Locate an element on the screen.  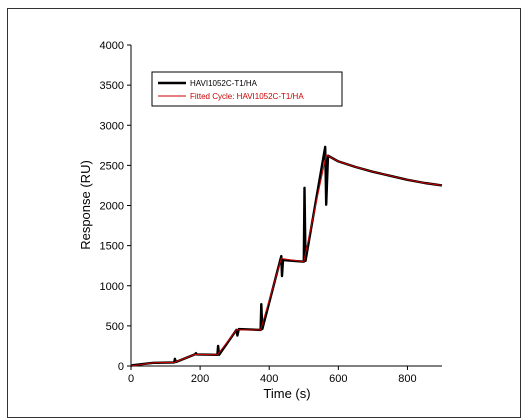
x-tick-label: 800 is located at coordinates (407, 379).